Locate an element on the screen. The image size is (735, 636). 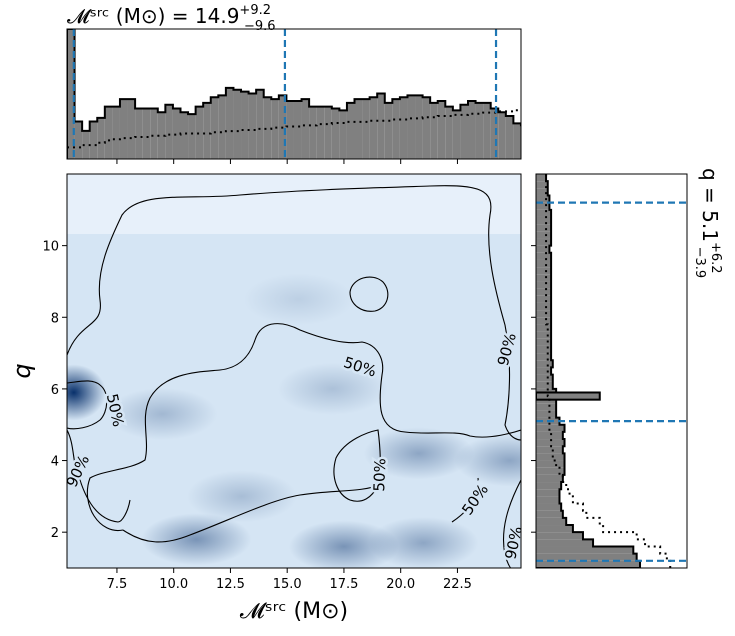
right-spike-bar is located at coordinates (568, 396).